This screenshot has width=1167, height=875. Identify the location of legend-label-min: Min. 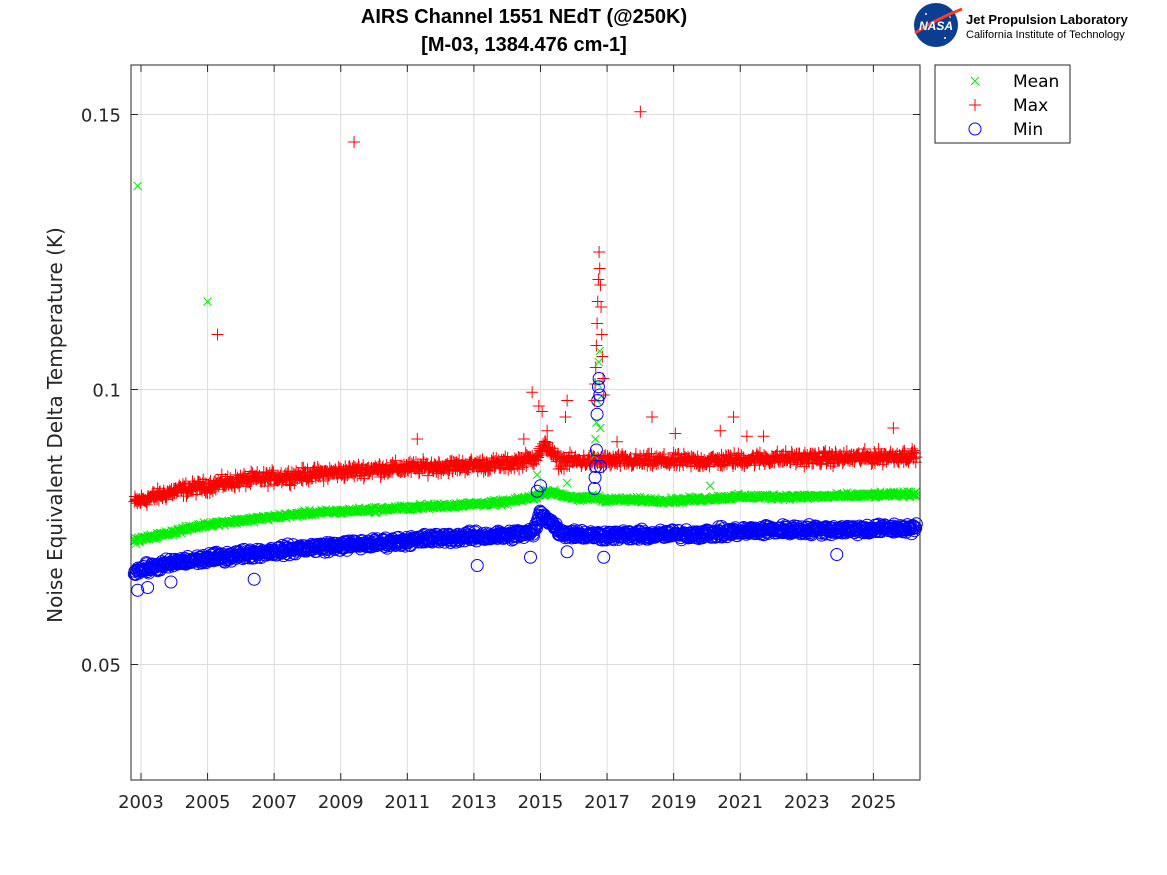
(1028, 130).